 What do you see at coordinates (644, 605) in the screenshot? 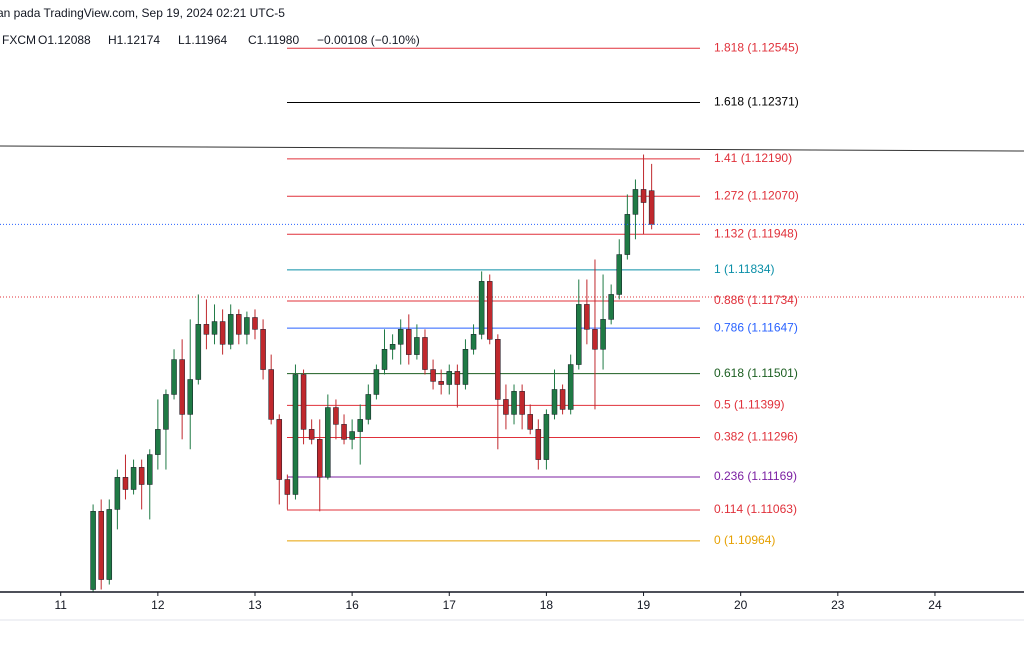
I see `x-tick-label: 19` at bounding box center [644, 605].